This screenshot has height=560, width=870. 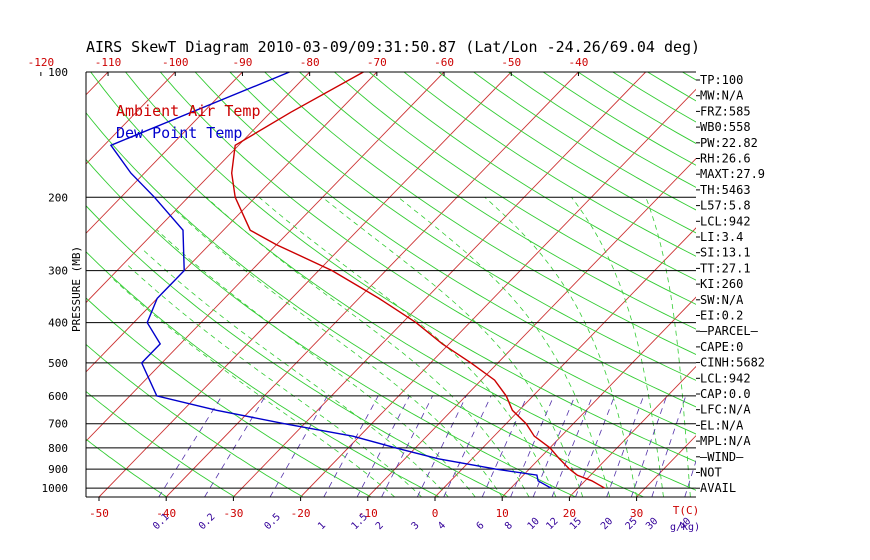 I want to click on legend: Ambient Air Temp Dew Point Temp, so click(x=188, y=122).